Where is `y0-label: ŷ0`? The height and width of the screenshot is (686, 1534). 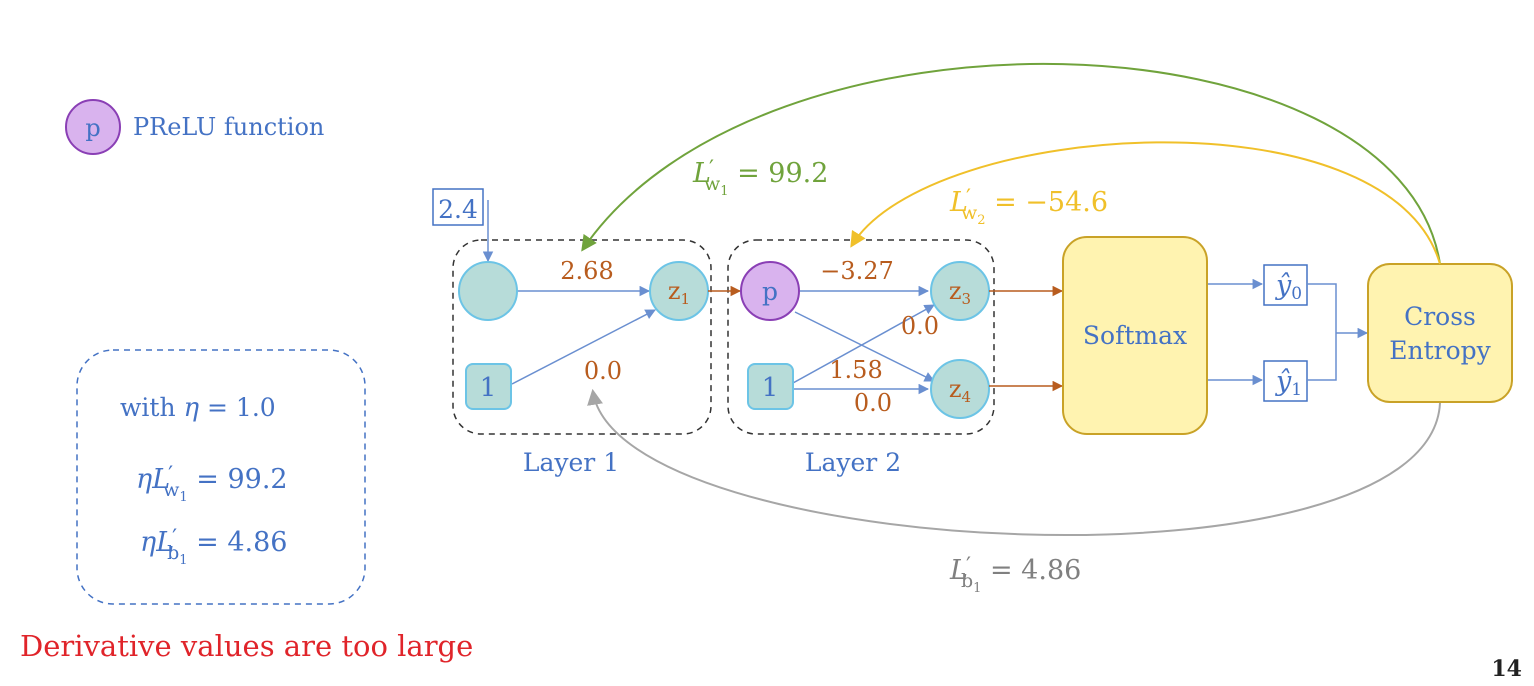
y0-label: ŷ0 is located at coordinates (1288, 287).